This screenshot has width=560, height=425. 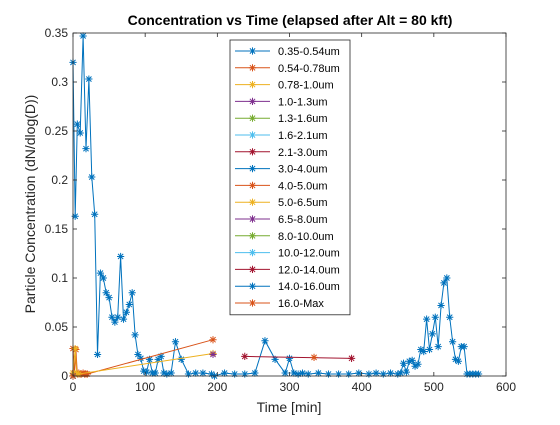 I want to click on legend-item: 1.0-1.3um, so click(x=281, y=102).